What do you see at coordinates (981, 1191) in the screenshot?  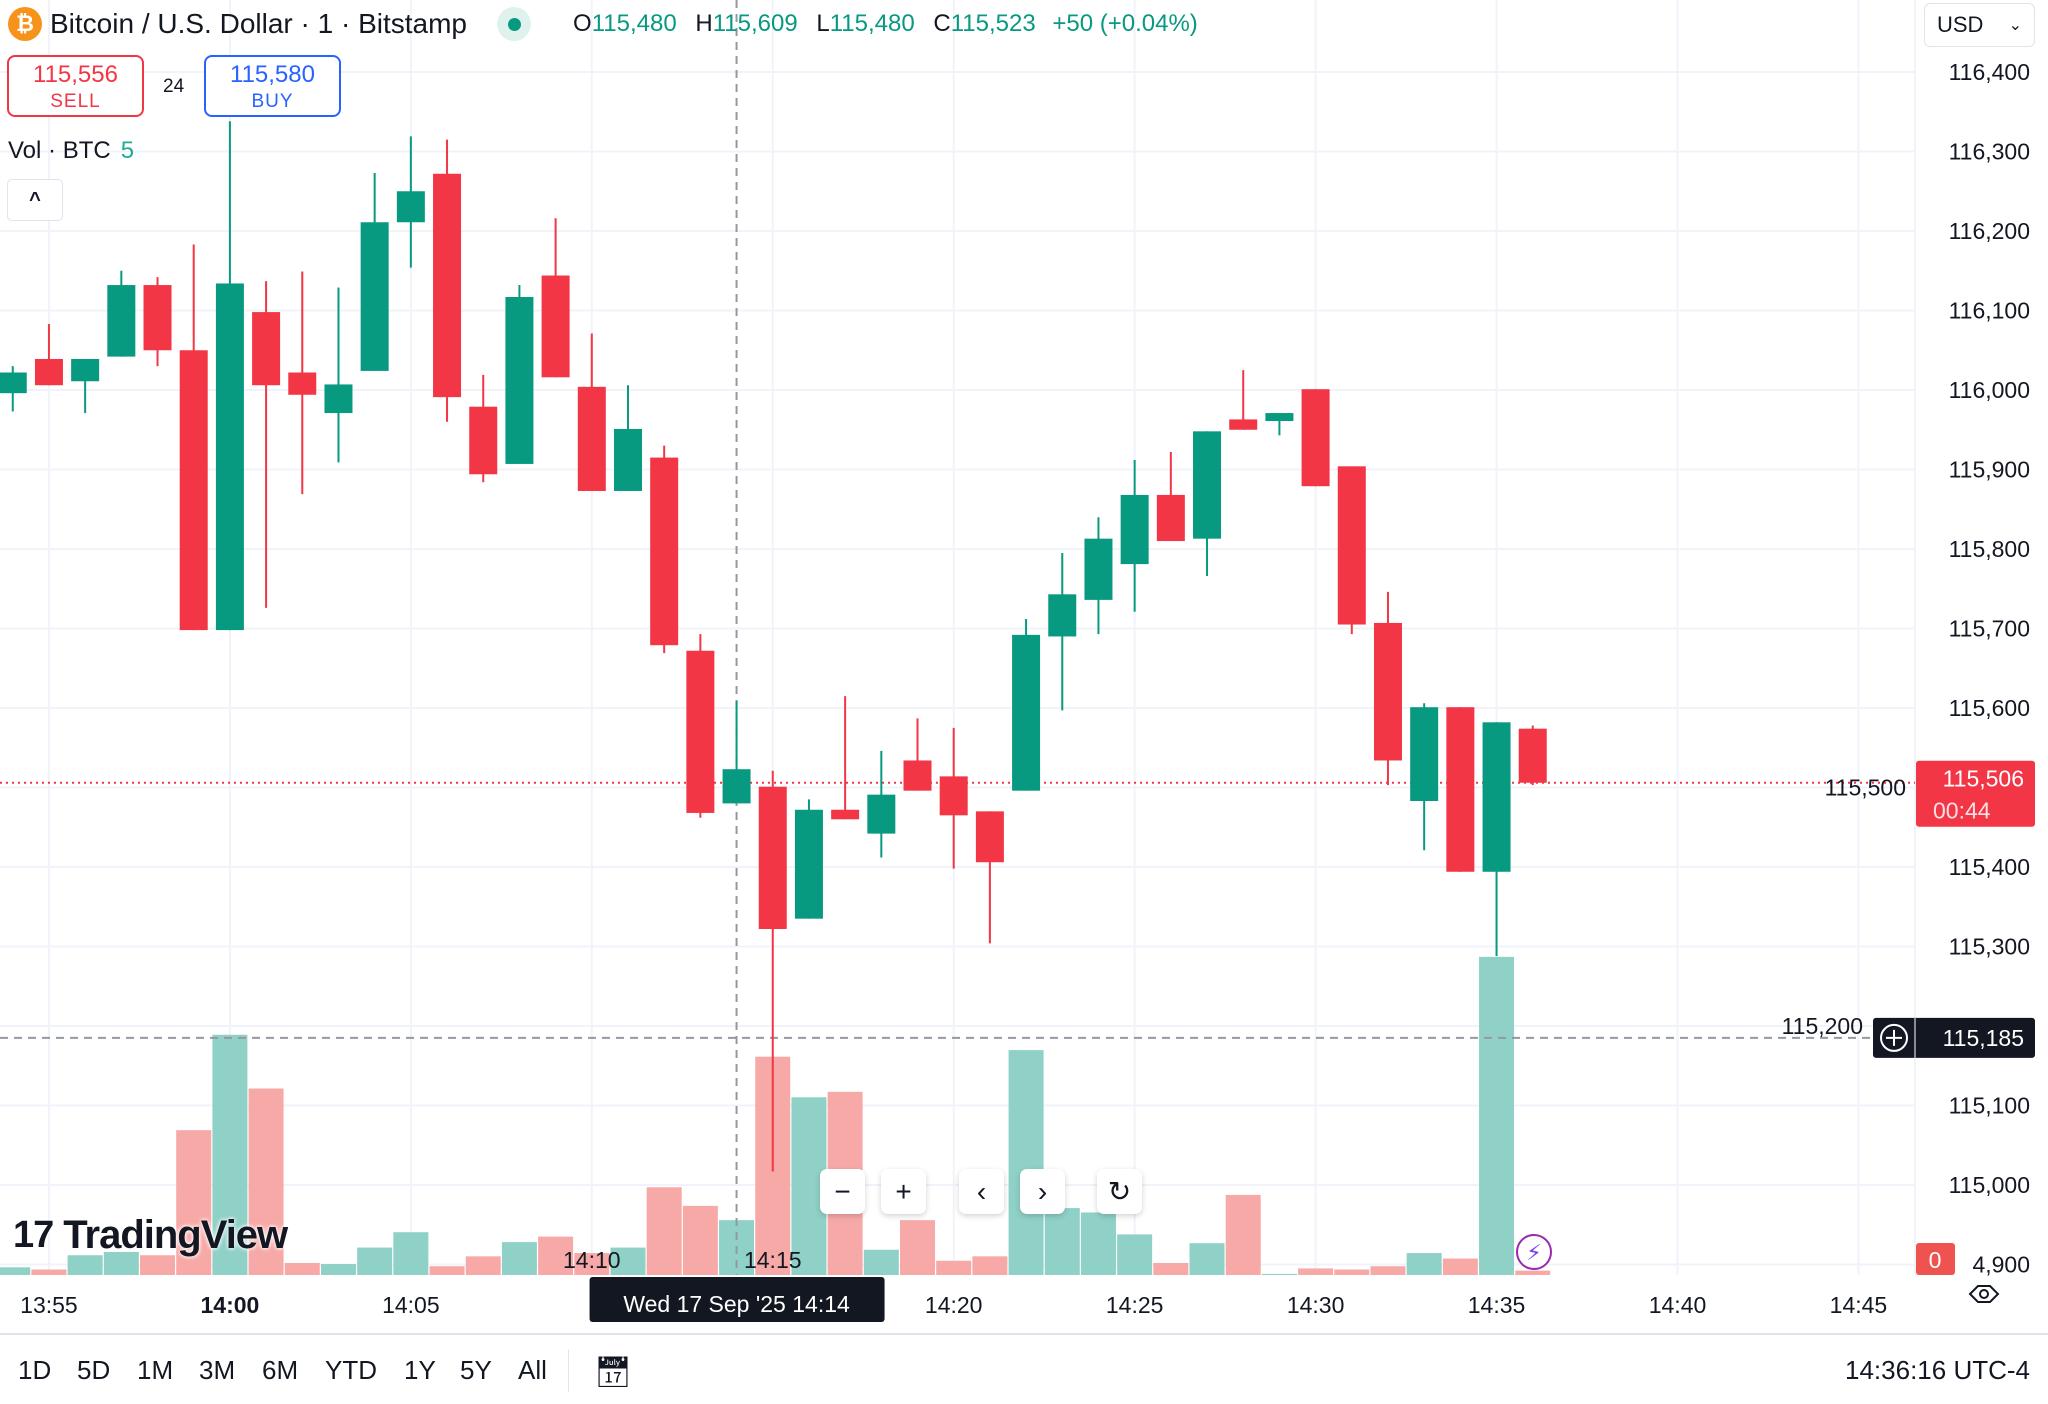 I see `scroll-left-button: ‹` at bounding box center [981, 1191].